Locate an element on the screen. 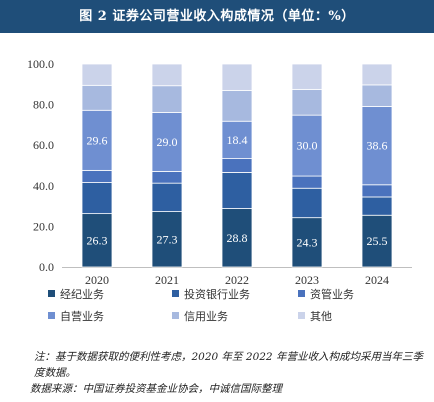  footnote-source: 数据来源：中国证券投资基金业协会，中诚信国际整理 is located at coordinates (156, 389).